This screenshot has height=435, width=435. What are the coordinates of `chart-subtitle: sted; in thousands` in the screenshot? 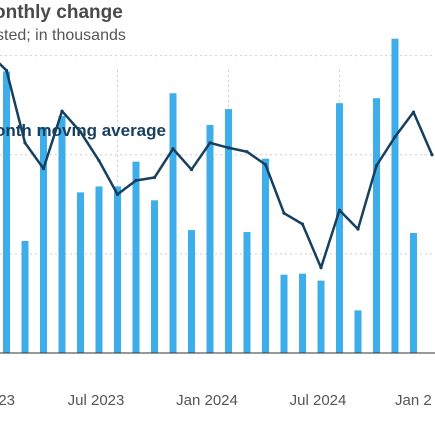 It's located at (63, 35).